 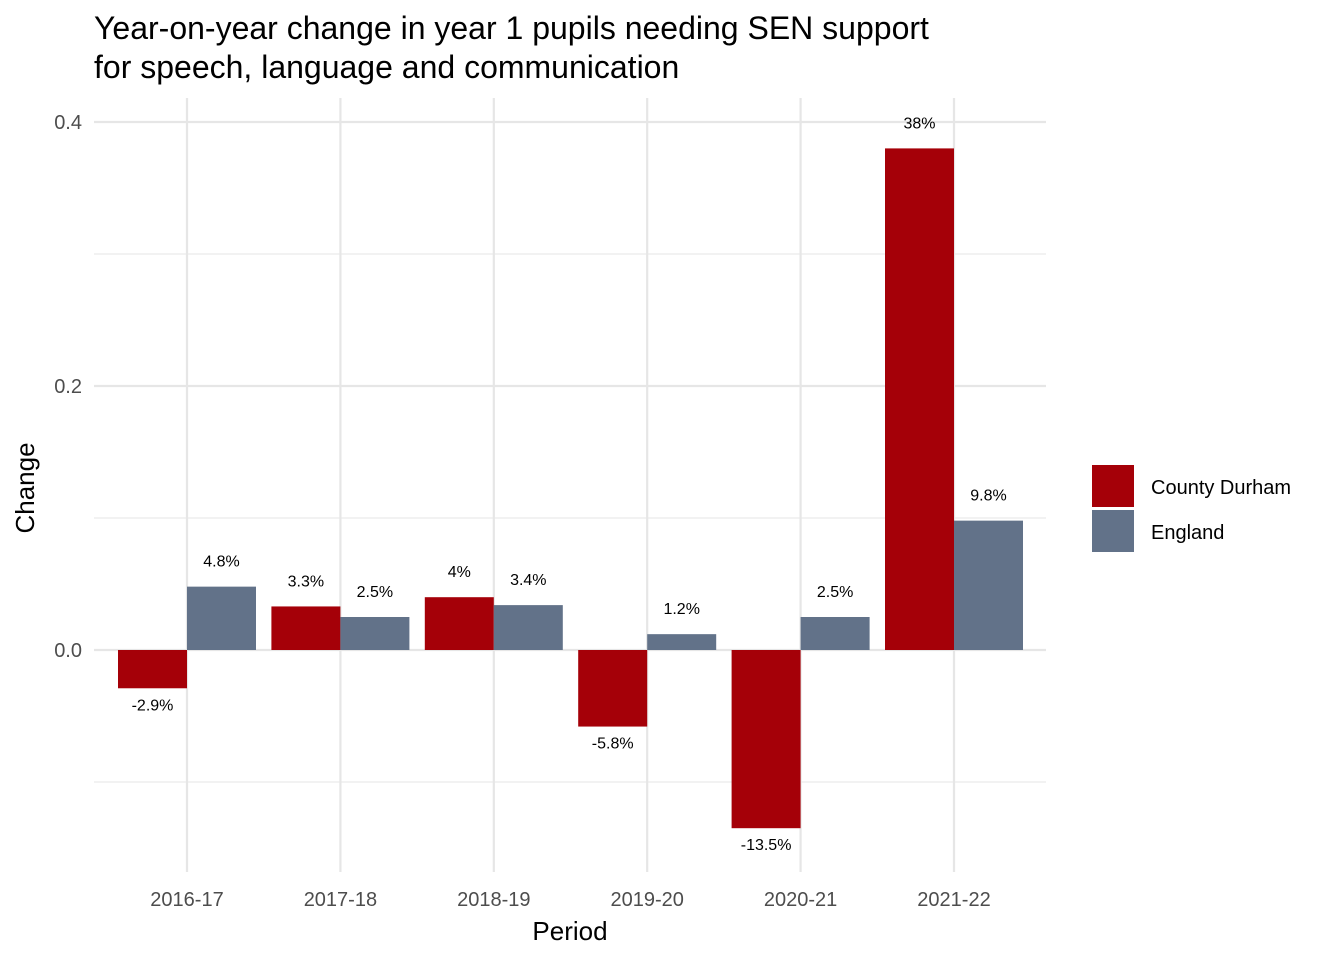 What do you see at coordinates (988, 496) in the screenshot?
I see `data-label: 9.8%` at bounding box center [988, 496].